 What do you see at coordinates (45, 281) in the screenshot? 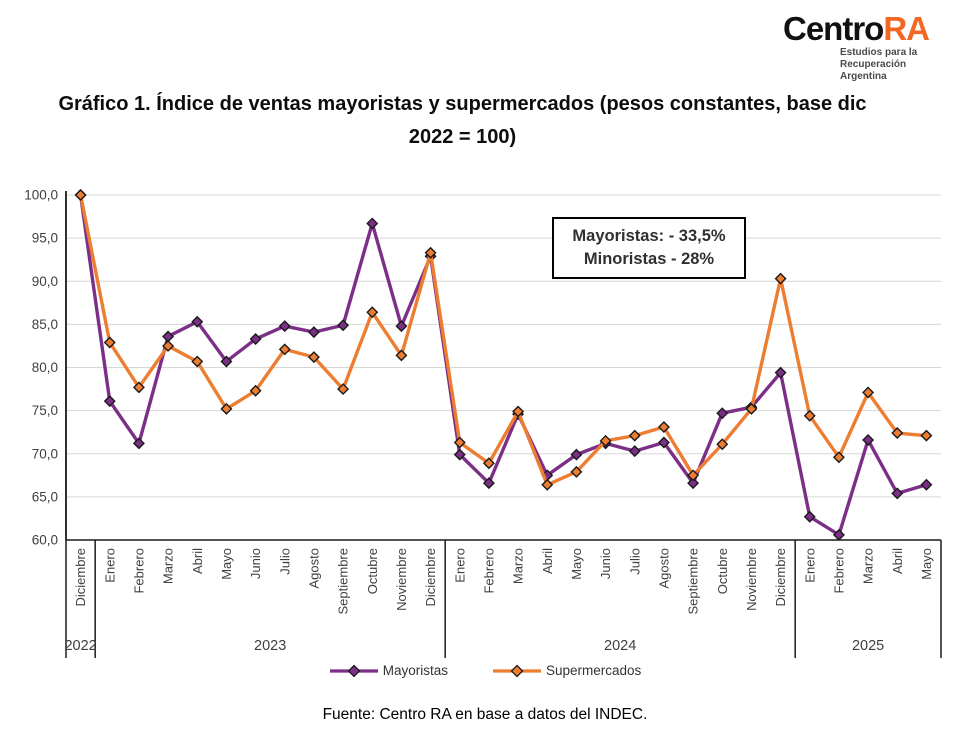
I see `y-axis-label: 90,0` at bounding box center [45, 281].